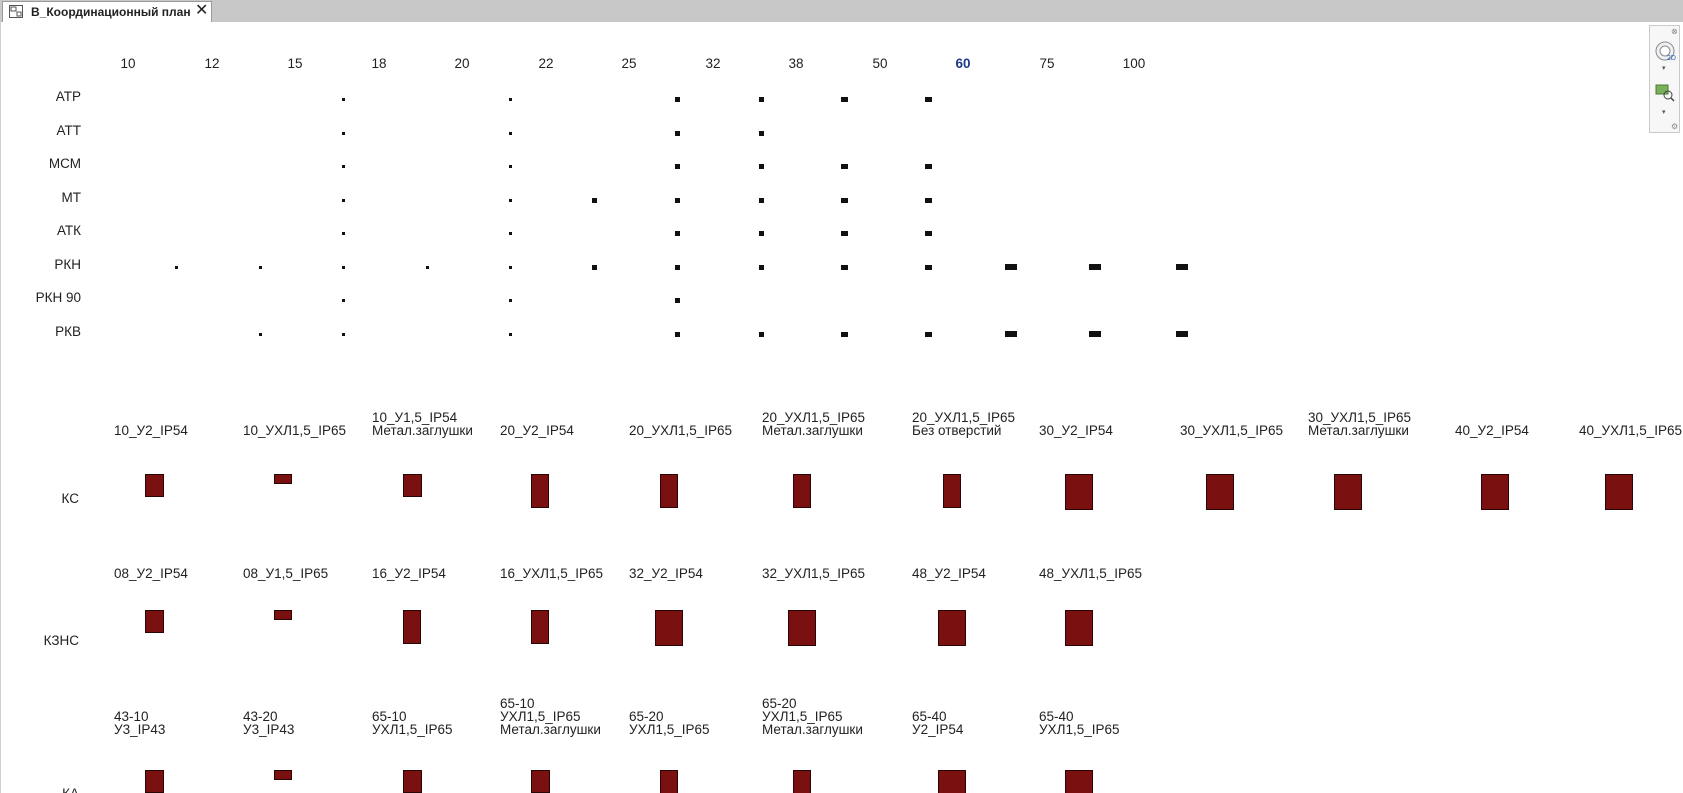 The height and width of the screenshot is (793, 1683). I want to click on row-label-1: АТР, so click(68, 96).